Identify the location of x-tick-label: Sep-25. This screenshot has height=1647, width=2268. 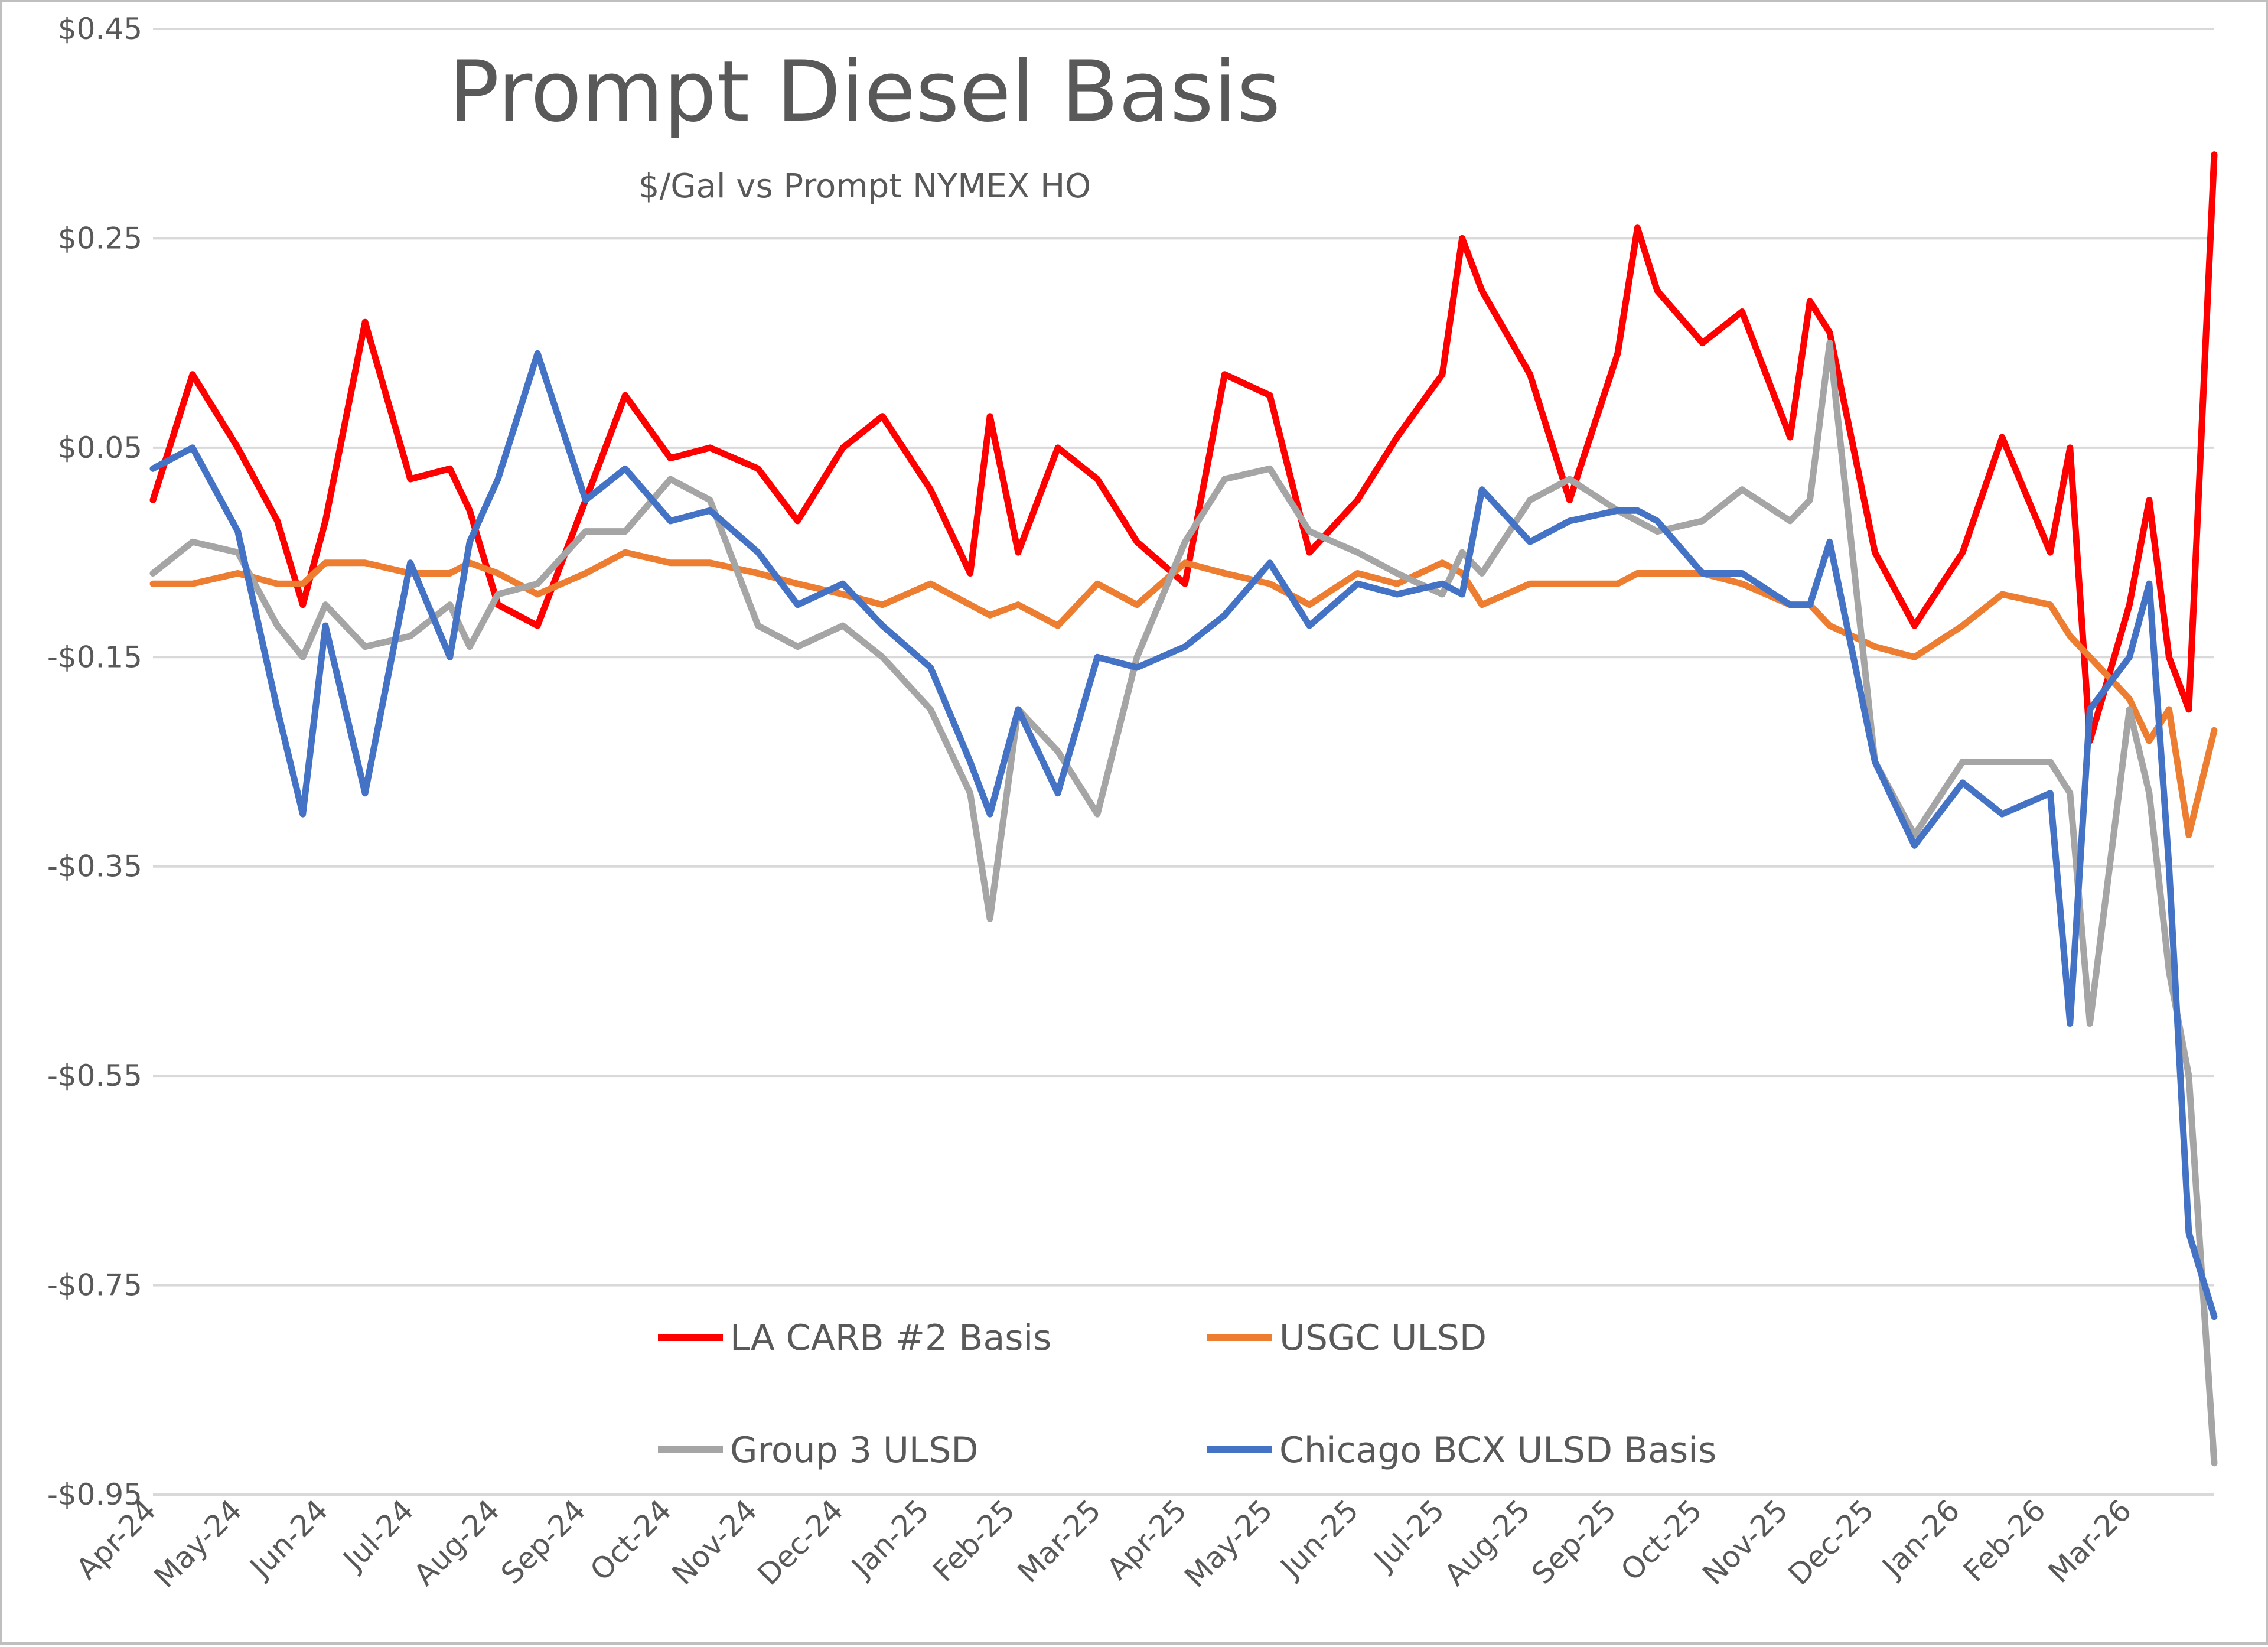
(1573, 1541).